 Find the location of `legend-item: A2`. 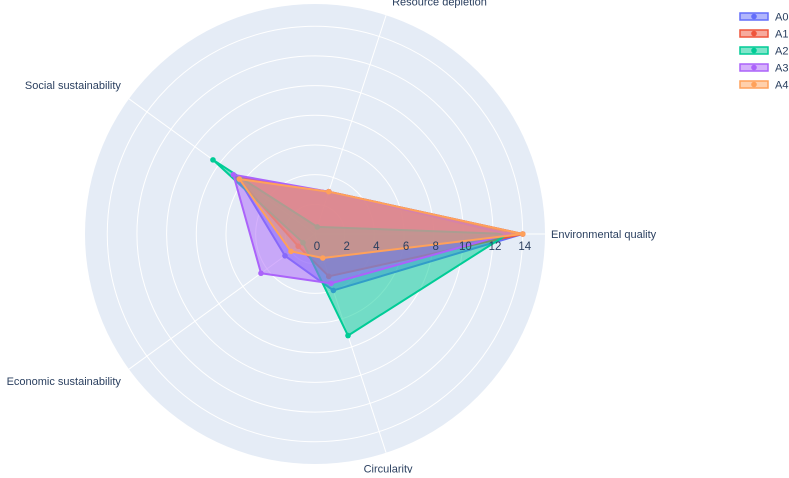

legend-item: A2 is located at coordinates (763, 52).